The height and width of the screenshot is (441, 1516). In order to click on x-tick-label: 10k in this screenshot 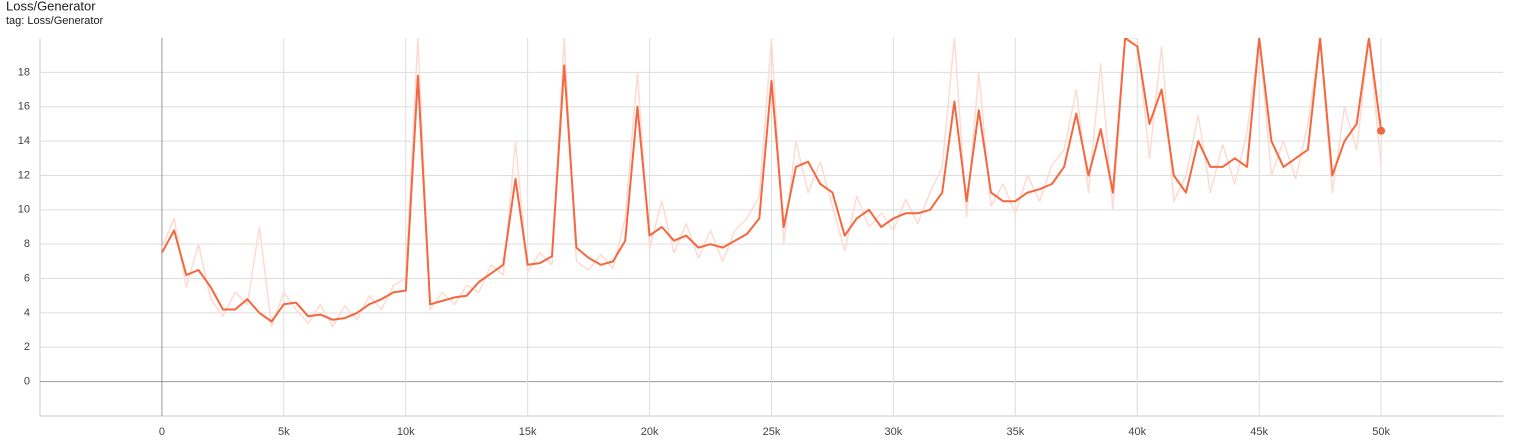, I will do `click(406, 432)`.